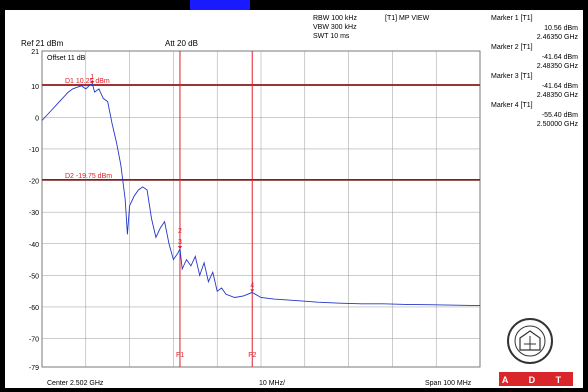  Describe the element at coordinates (34, 276) in the screenshot. I see `y-tick-label: -50` at that location.